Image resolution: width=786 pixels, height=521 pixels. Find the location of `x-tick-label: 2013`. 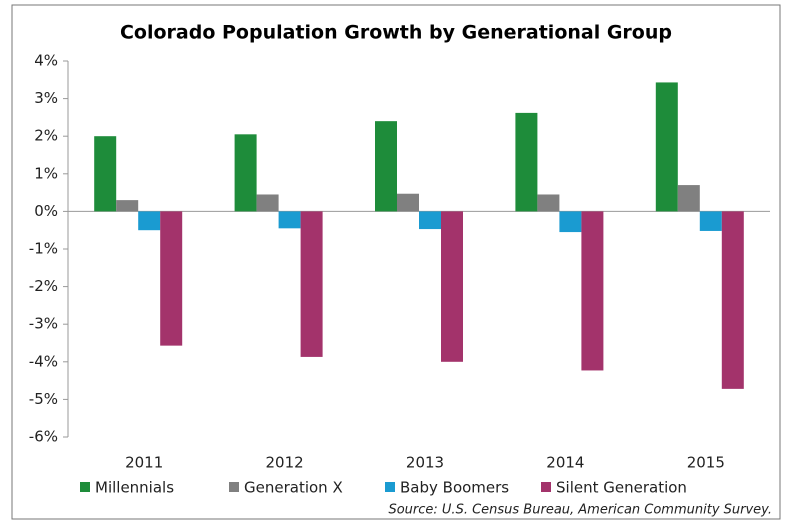

x-tick-label: 2013 is located at coordinates (425, 463).